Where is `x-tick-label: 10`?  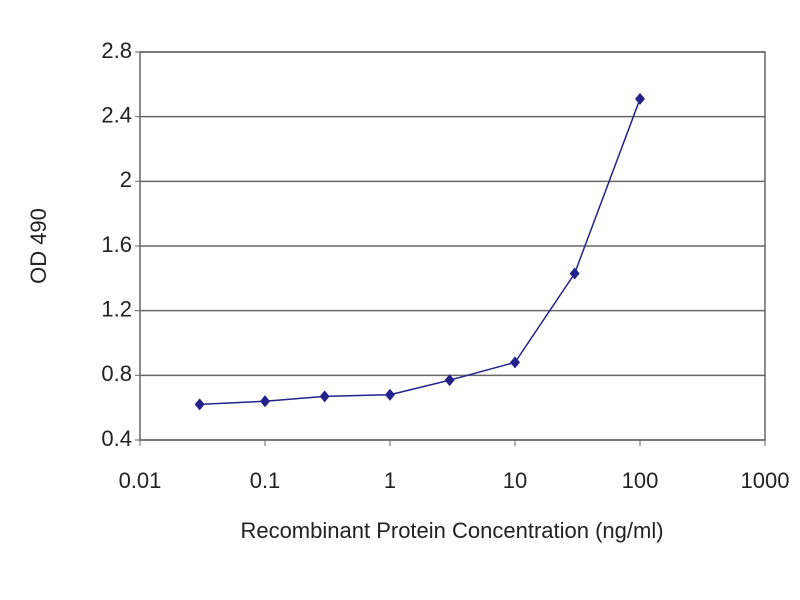 x-tick-label: 10 is located at coordinates (515, 480).